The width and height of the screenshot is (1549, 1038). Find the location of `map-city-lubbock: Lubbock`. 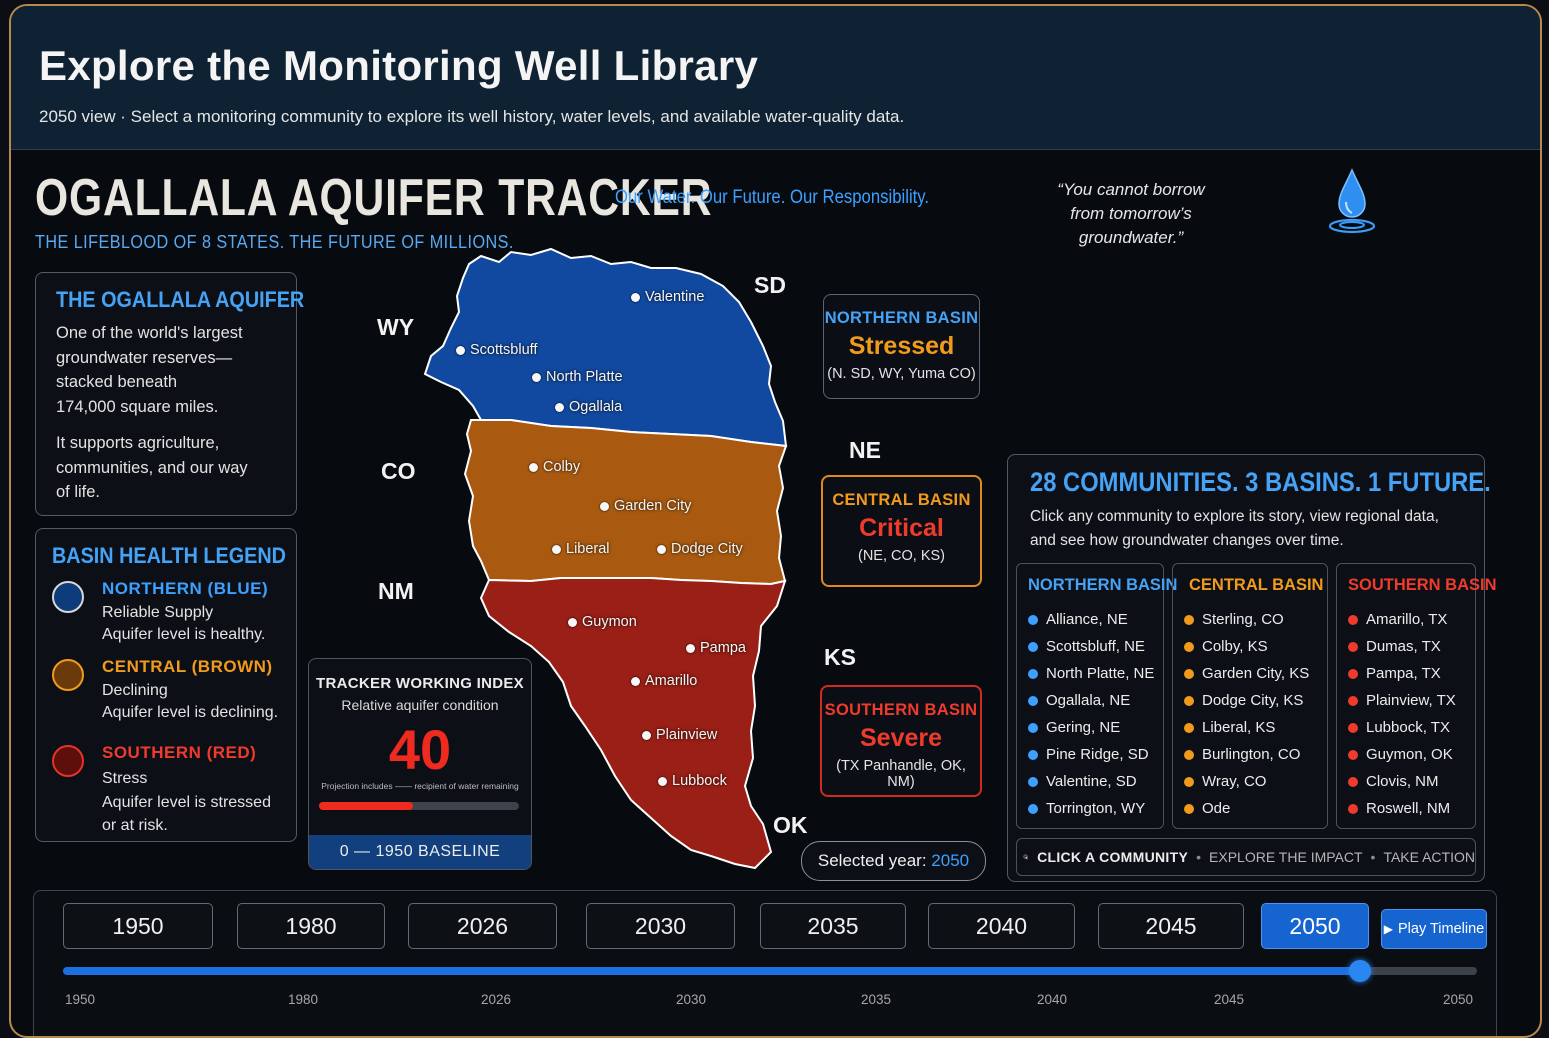

map-city-lubbock: Lubbock is located at coordinates (692, 781).